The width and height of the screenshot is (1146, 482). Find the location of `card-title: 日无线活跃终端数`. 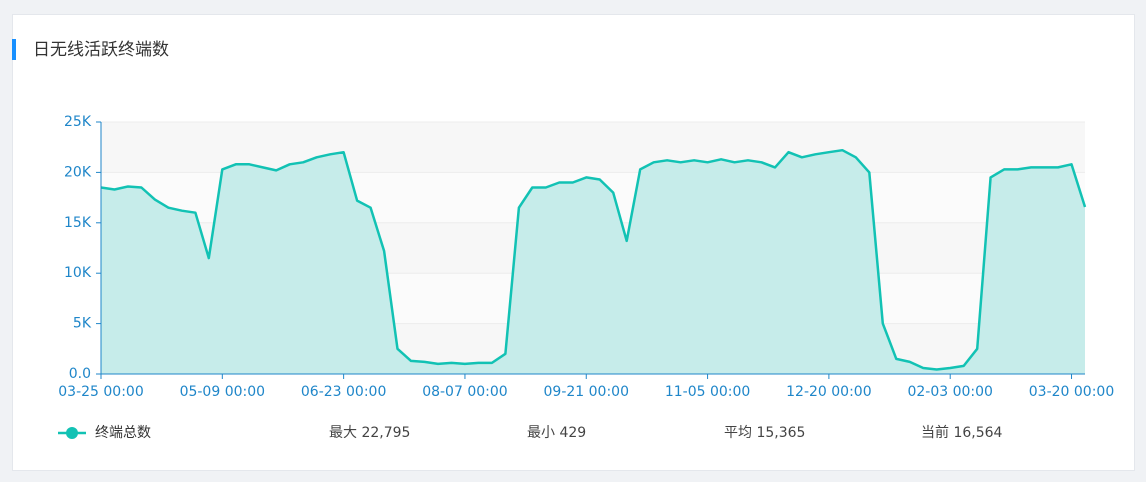

card-title: 日无线活跃终端数 is located at coordinates (101, 50).